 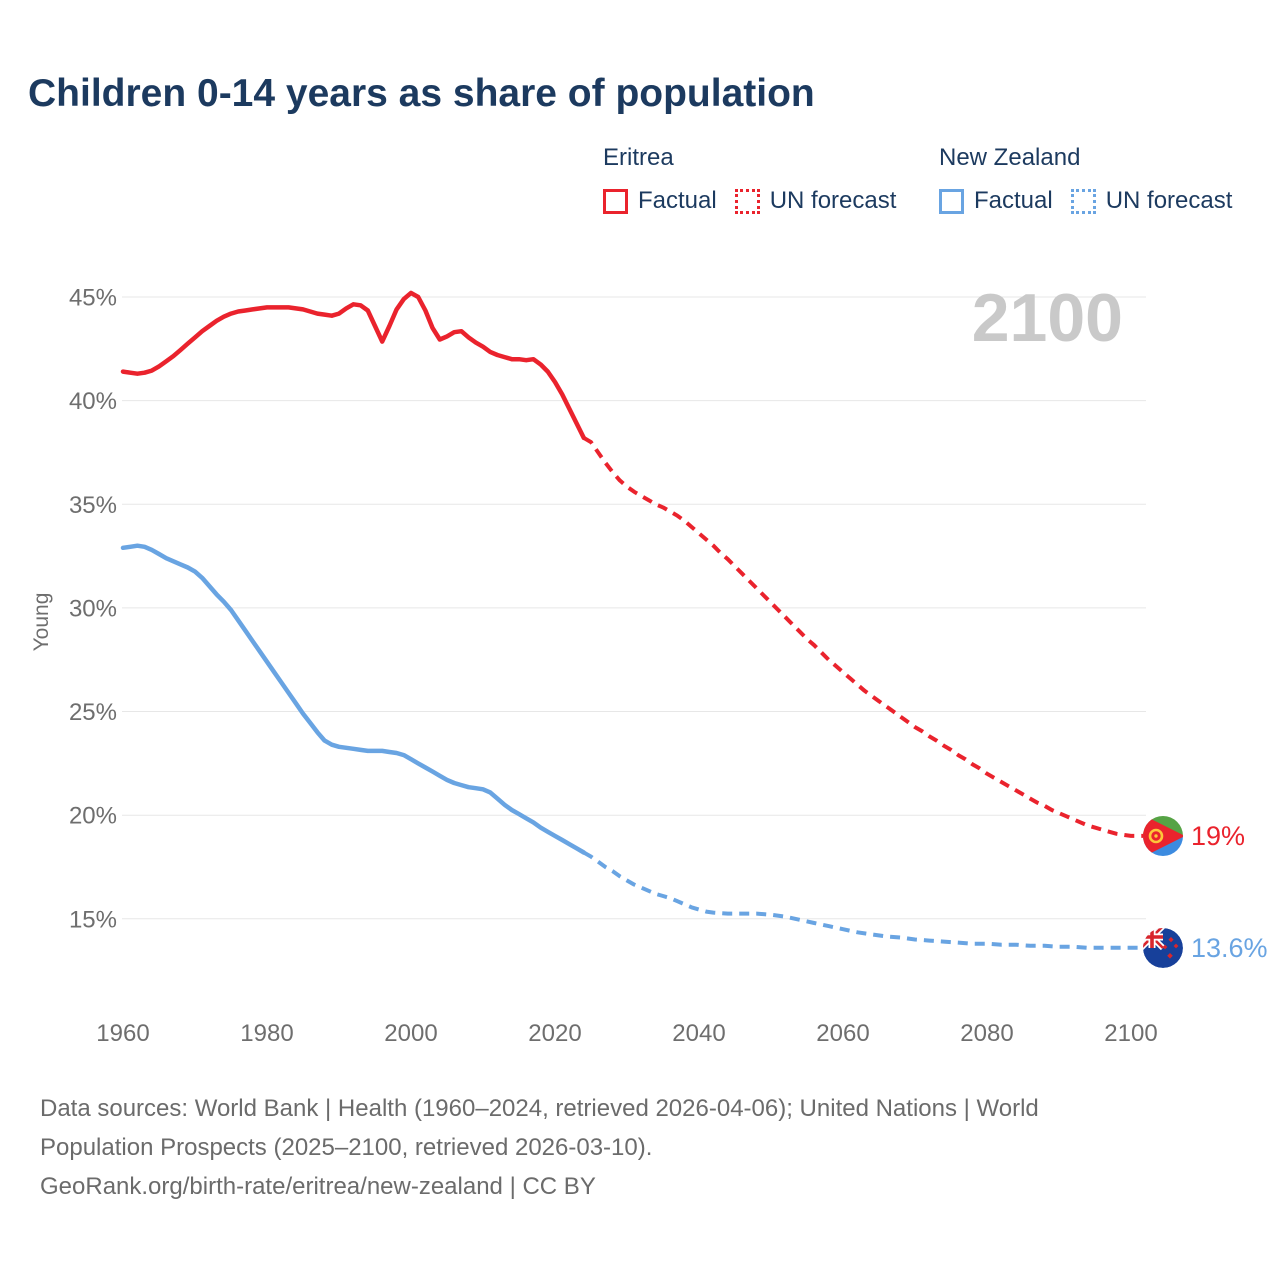 I want to click on legend-item-nz-factual: Factual, so click(x=996, y=201).